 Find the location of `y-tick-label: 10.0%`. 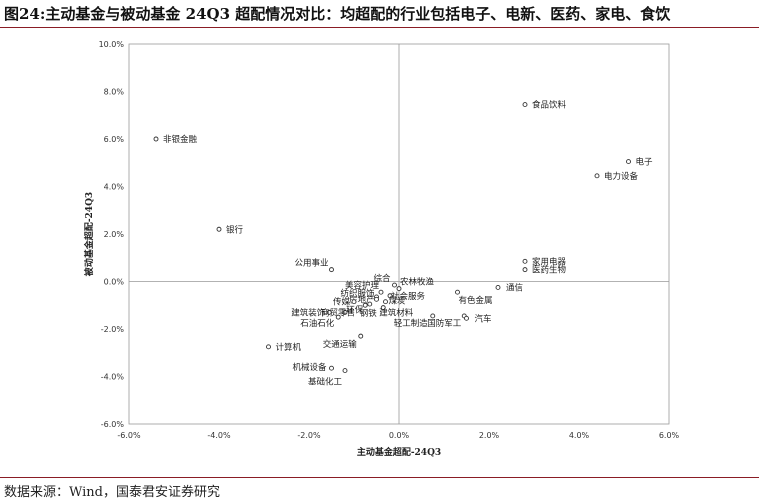

y-tick-label: 10.0% is located at coordinates (112, 44).